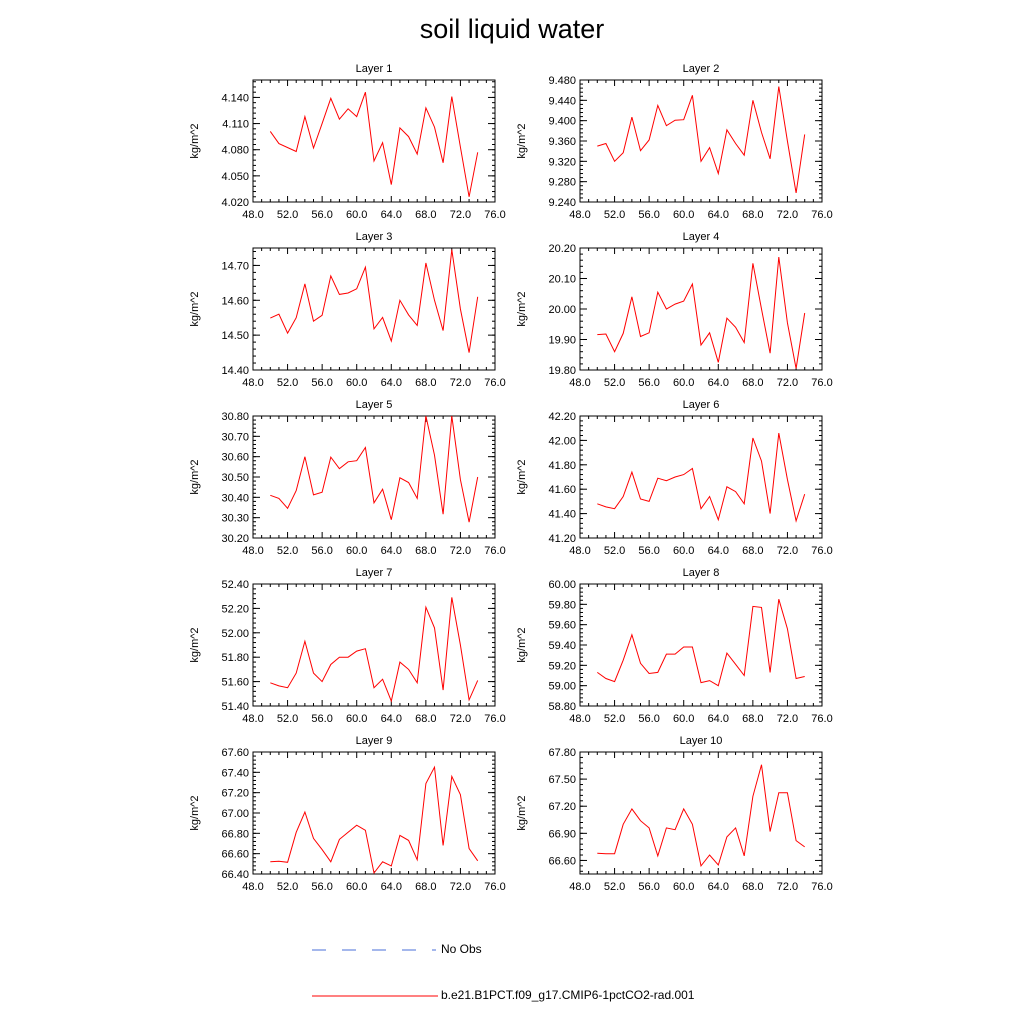 Image resolution: width=1024 pixels, height=1024 pixels. I want to click on y-tick-label: 66.80, so click(235, 834).